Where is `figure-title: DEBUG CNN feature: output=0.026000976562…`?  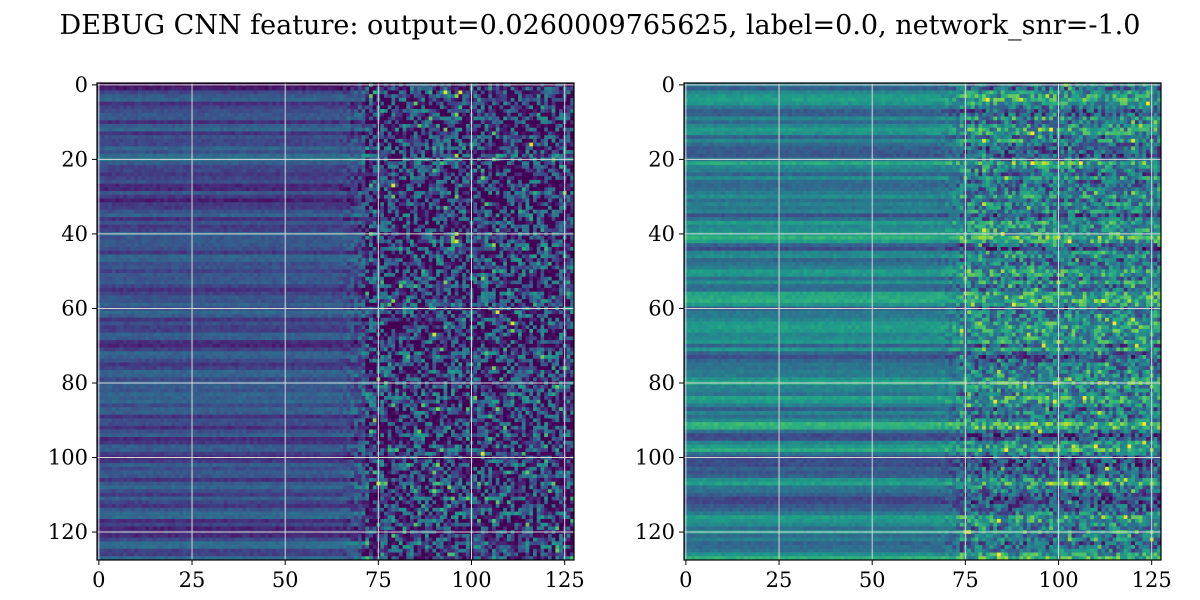 figure-title: DEBUG CNN feature: output=0.026000976562… is located at coordinates (600, 26).